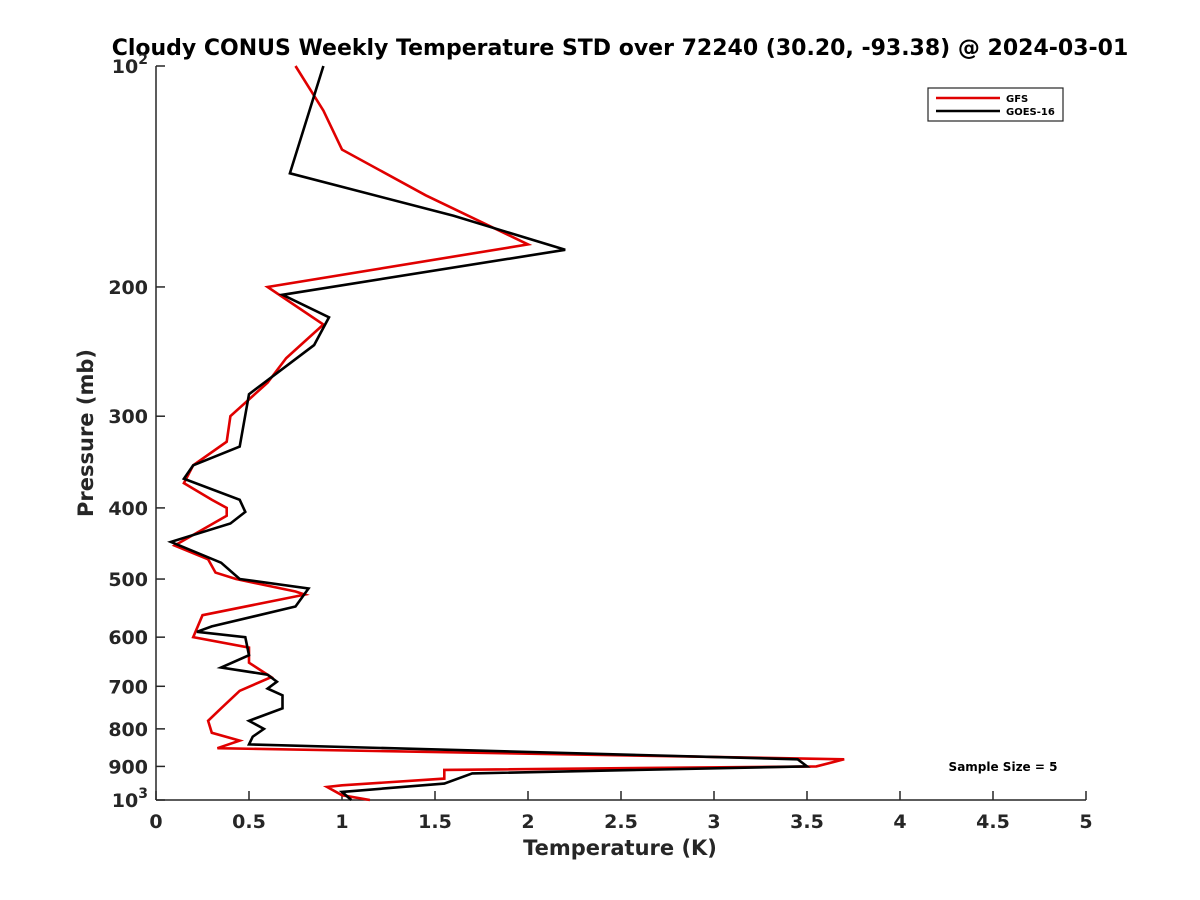 The height and width of the screenshot is (900, 1200). Describe the element at coordinates (136, 432) in the screenshot. I see `y-ticks: 10² 200 300 400 500 600 700 800 900 10³` at that location.